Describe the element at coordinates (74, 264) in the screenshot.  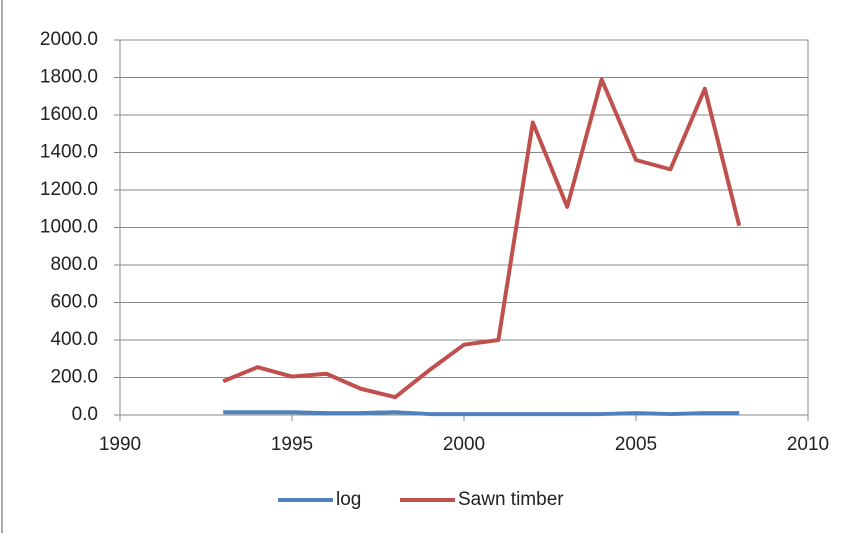
I see `y-tick-label: 800.0` at that location.